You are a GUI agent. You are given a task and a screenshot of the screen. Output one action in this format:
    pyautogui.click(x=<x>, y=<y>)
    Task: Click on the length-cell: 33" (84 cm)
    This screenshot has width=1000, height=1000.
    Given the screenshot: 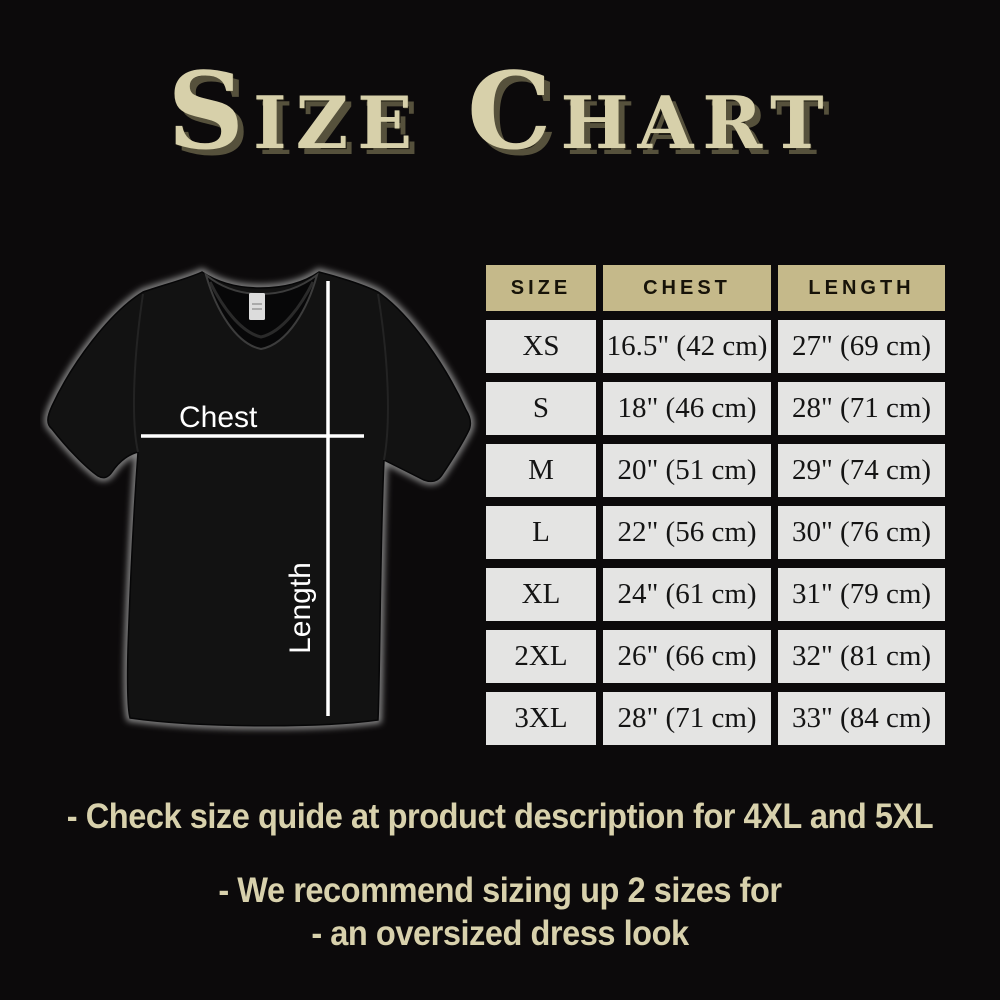 What is the action you would take?
    pyautogui.click(x=861, y=718)
    